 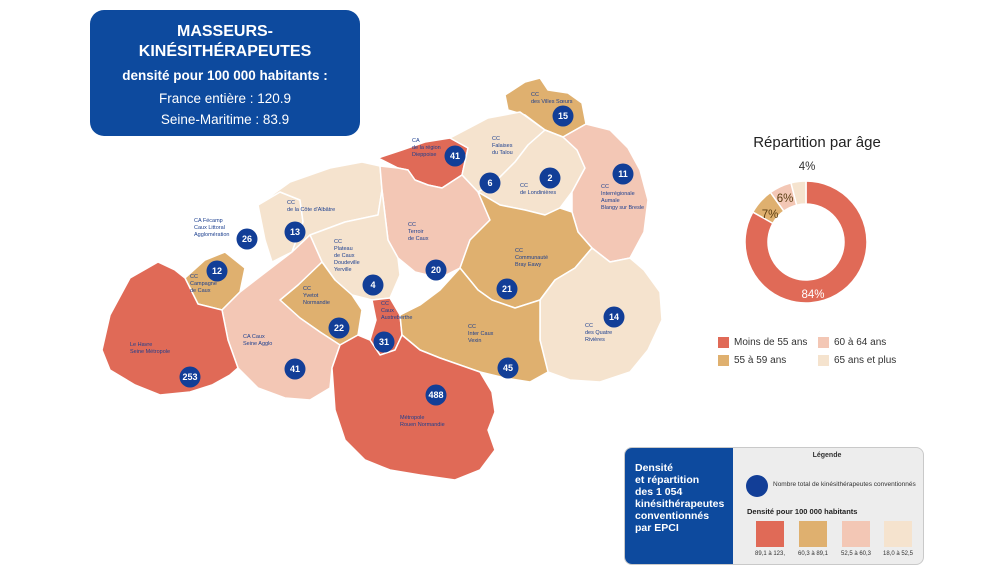 What do you see at coordinates (768, 342) in the screenshot?
I see `age-legend-item: Moins de 55 ans` at bounding box center [768, 342].